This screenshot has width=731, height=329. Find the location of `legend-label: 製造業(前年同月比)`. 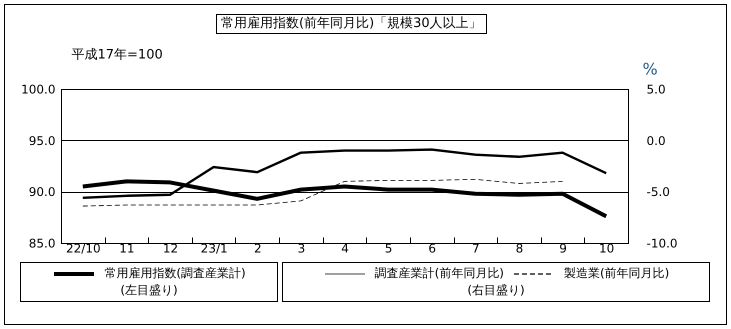

legend-label: 製造業(前年同月比) is located at coordinates (617, 273).